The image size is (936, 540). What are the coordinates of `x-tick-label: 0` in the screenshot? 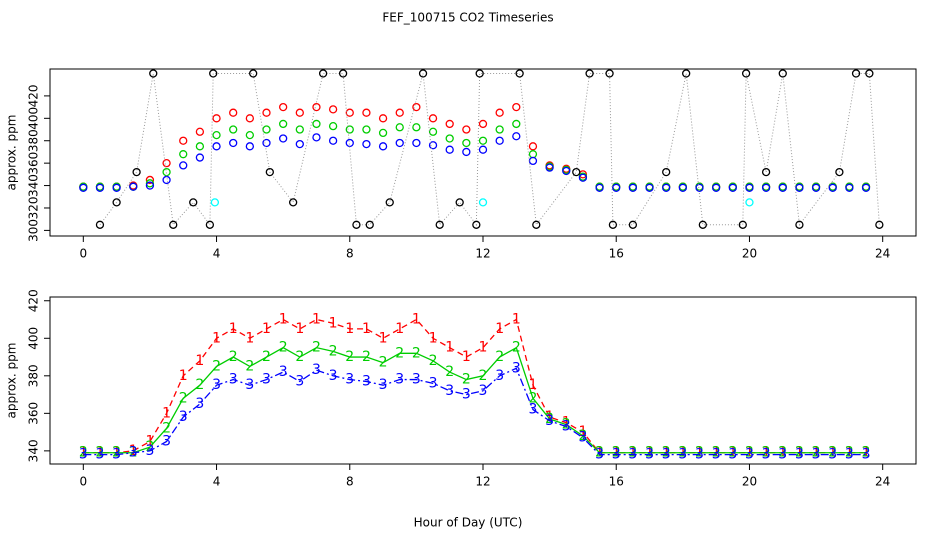 It's located at (83, 254).